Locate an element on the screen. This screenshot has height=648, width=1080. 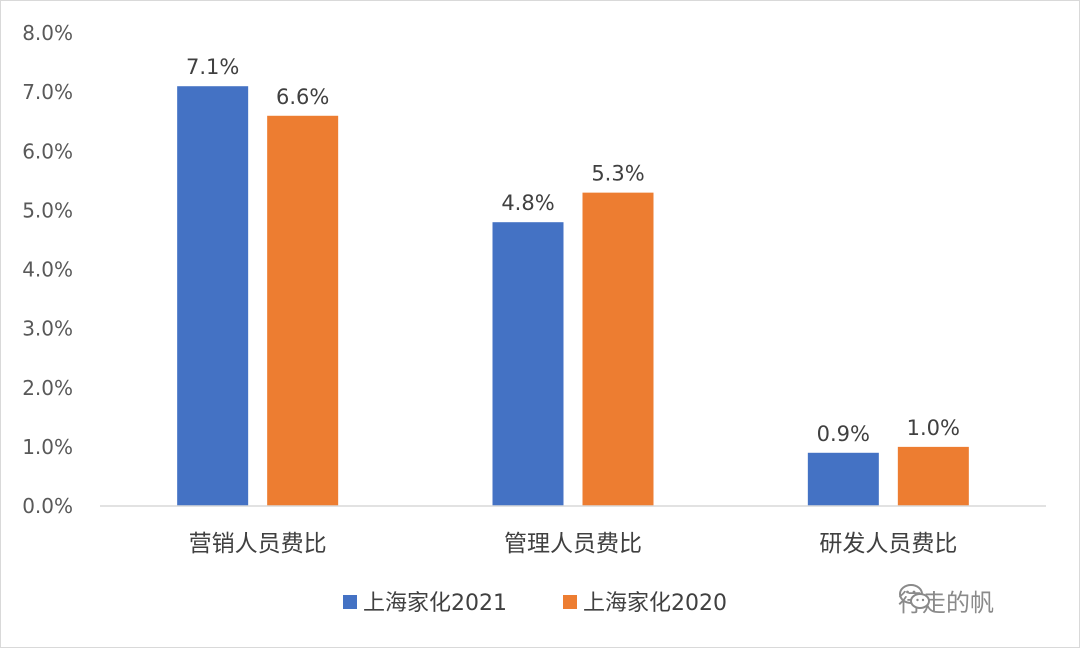
data-label: 5.3% is located at coordinates (617, 174).